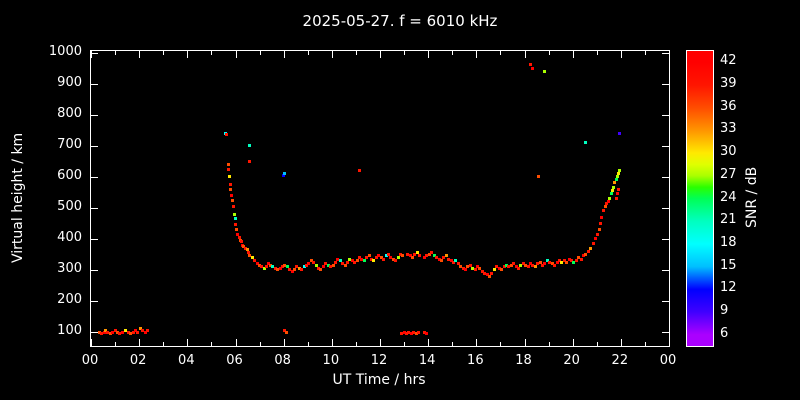 This screenshot has height=400, width=800. Describe the element at coordinates (90, 360) in the screenshot. I see `x-tick-label: 00` at that location.